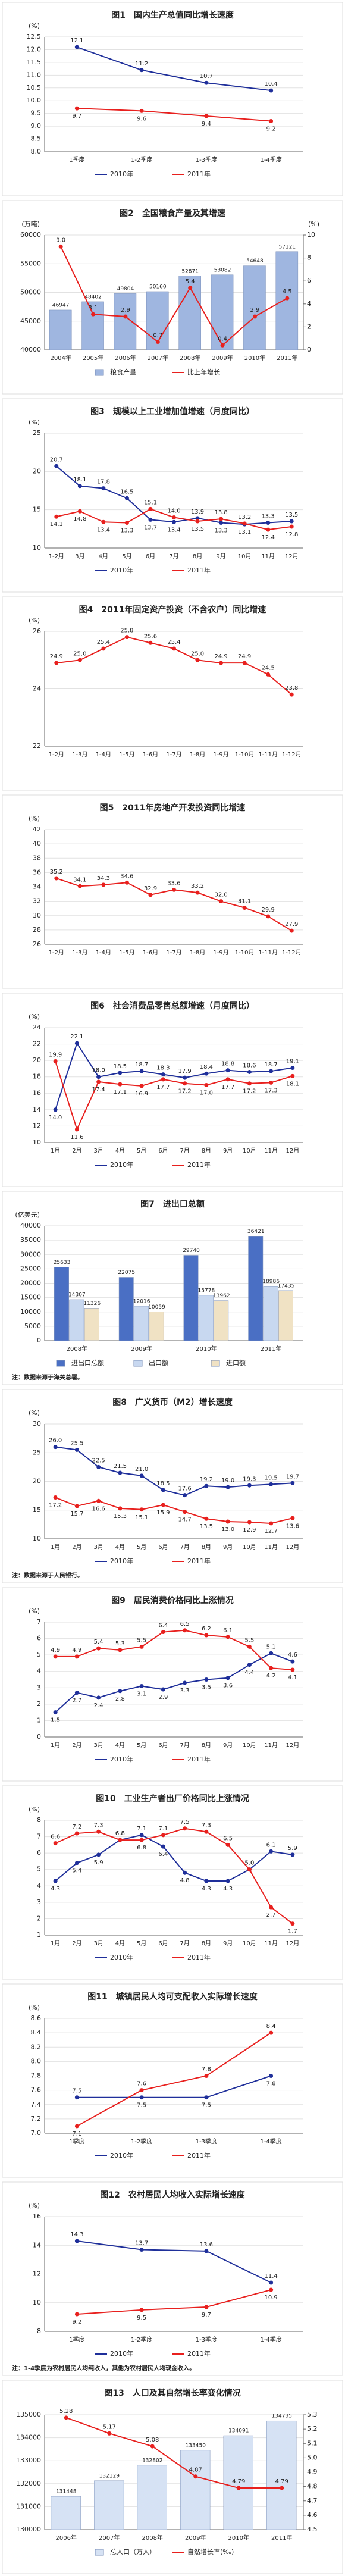 The image size is (345, 2576). Describe the element at coordinates (55, 1547) in the screenshot. I see `x-tick-label: 1月` at that location.